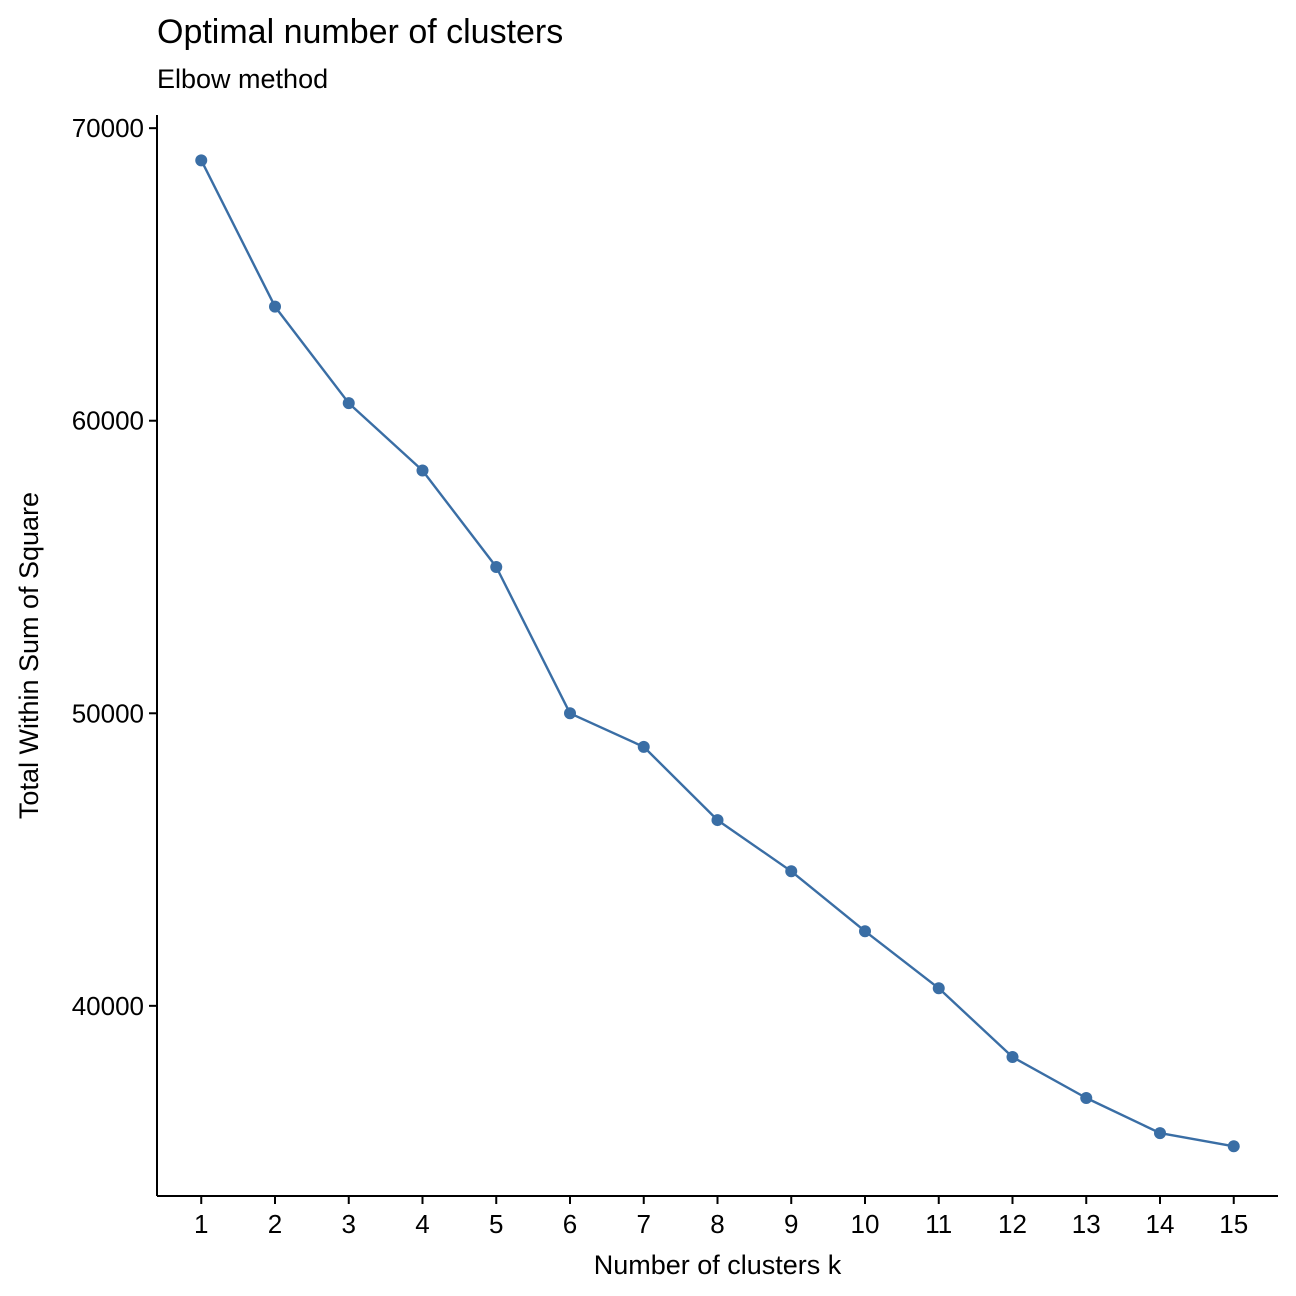 The width and height of the screenshot is (1296, 1296). I want to click on x-tick-label: 7, so click(644, 1224).